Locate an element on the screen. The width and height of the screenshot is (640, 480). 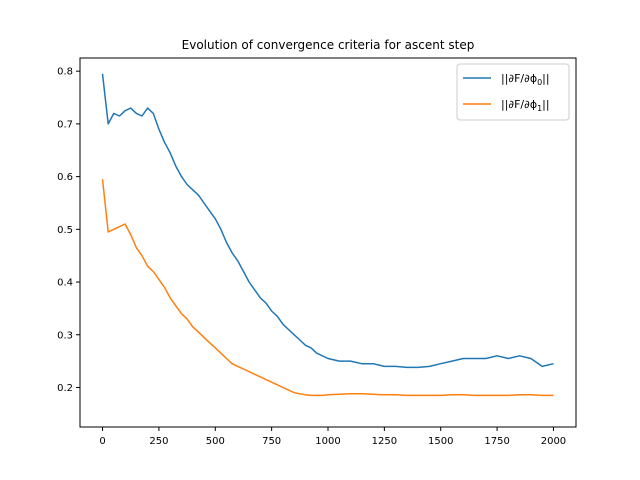
y-tick-label: 0.4 is located at coordinates (65, 283).